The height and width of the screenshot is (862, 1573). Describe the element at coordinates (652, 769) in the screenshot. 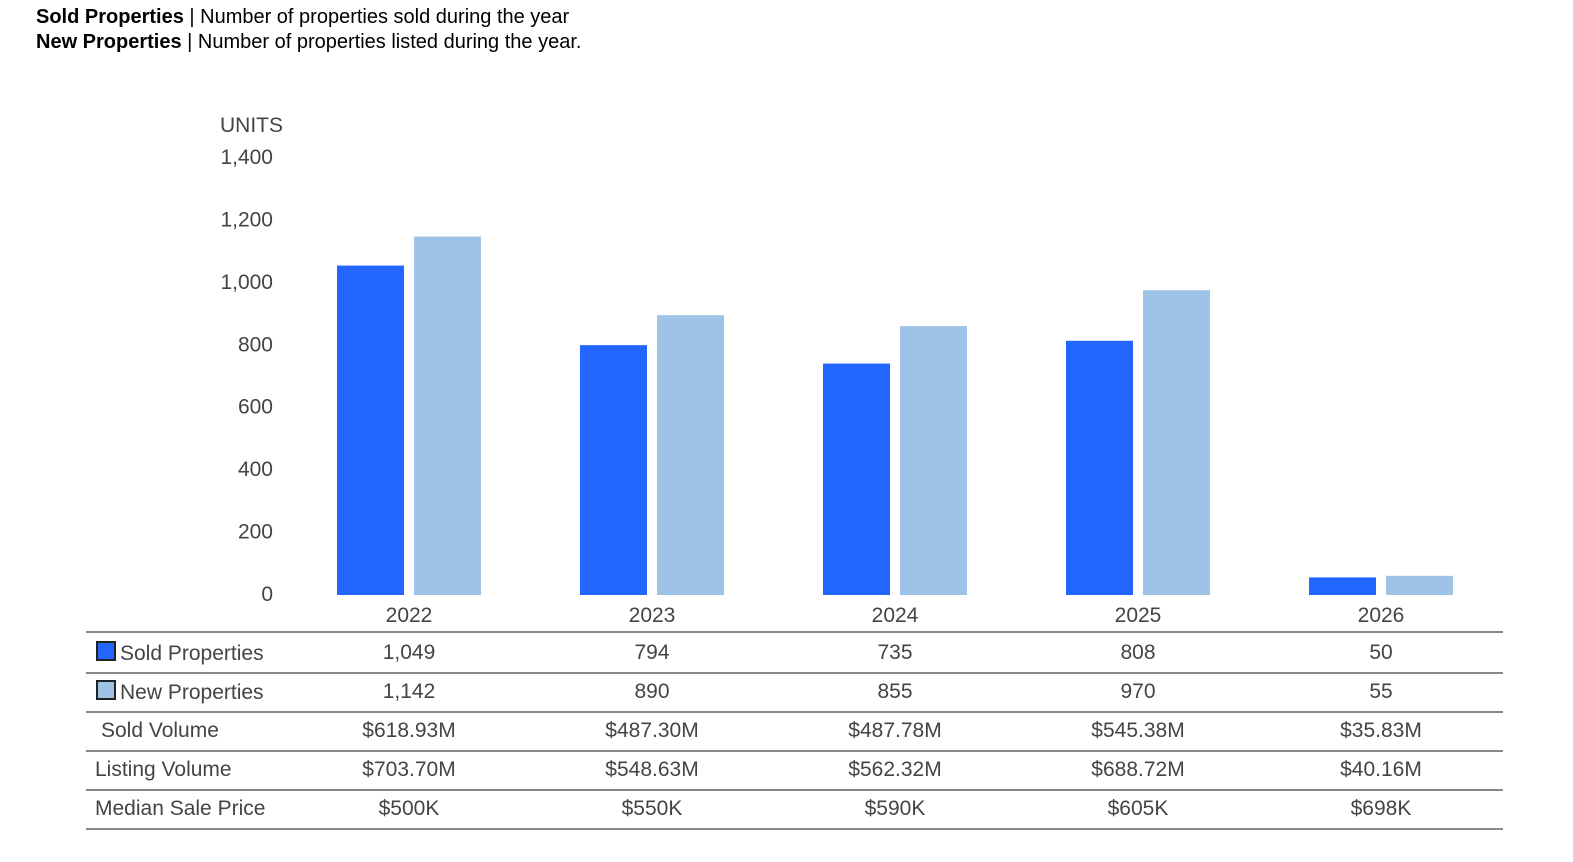

I see `cell-value: $548.63M` at that location.